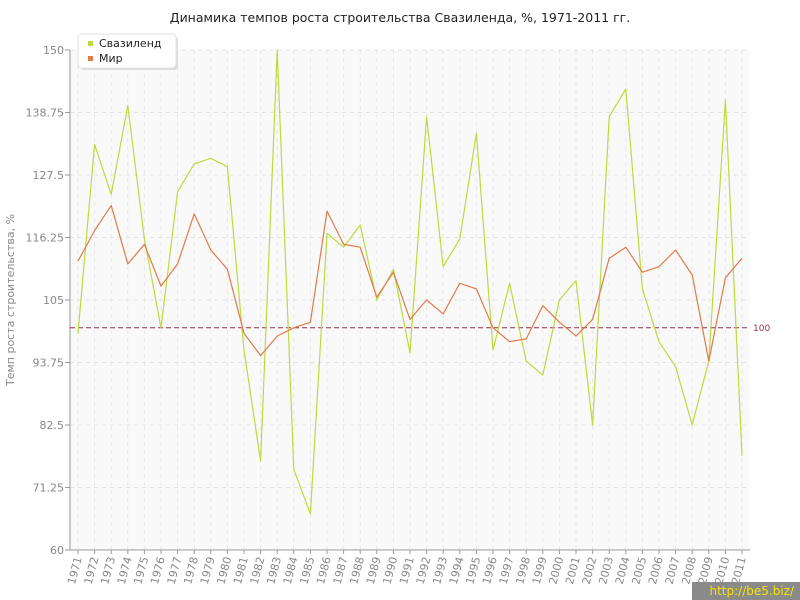 The image size is (800, 600). What do you see at coordinates (130, 43) in the screenshot?
I see `legend-label: Свазиленд` at bounding box center [130, 43].